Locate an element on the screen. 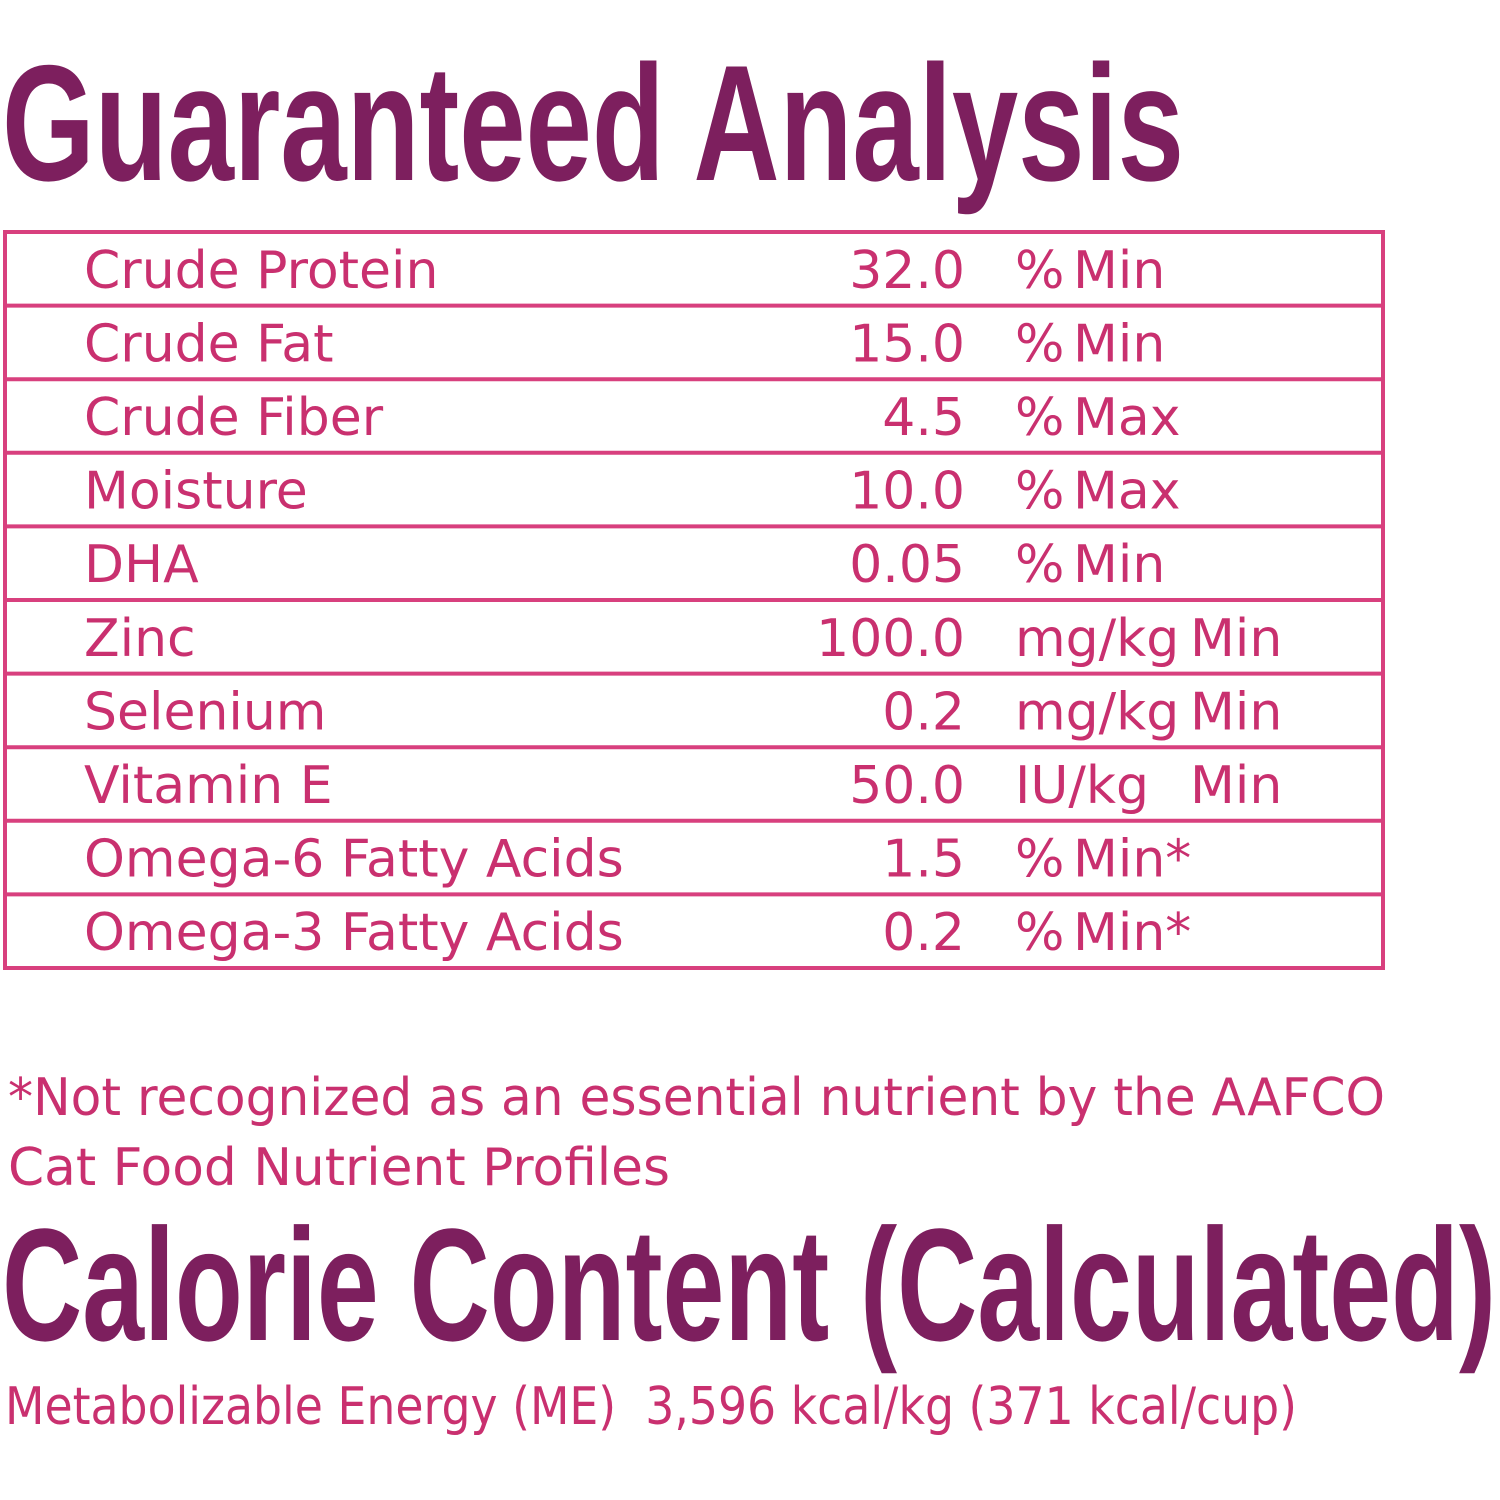  amount: 50.0 is located at coordinates (907, 786).